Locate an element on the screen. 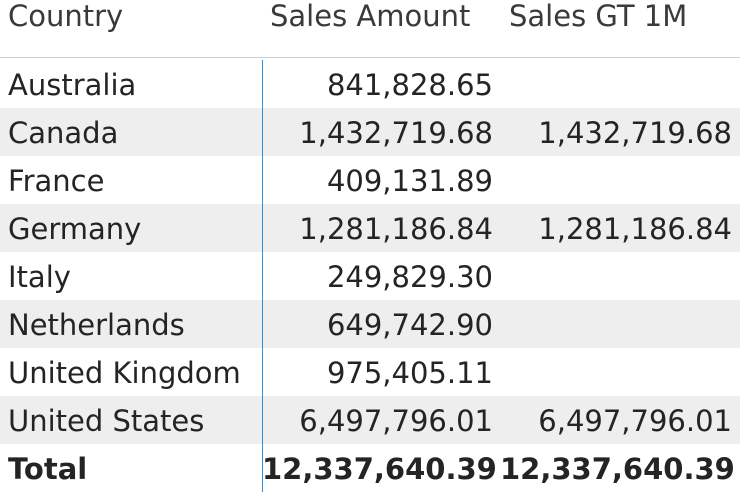  cell-sales-gt-1m: 1,281,186.84 is located at coordinates (635, 229).